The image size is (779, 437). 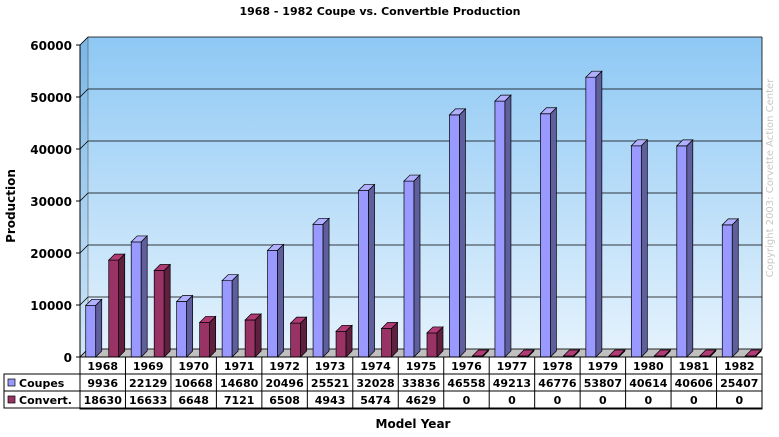 I want to click on bar-convertibles-1973, so click(x=344, y=341).